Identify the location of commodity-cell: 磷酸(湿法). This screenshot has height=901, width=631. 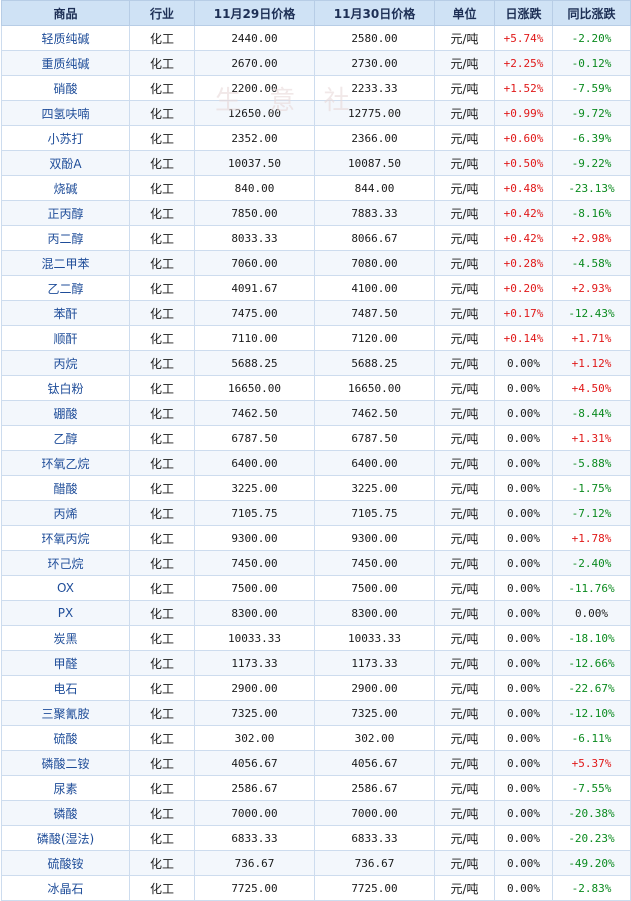
(65, 838).